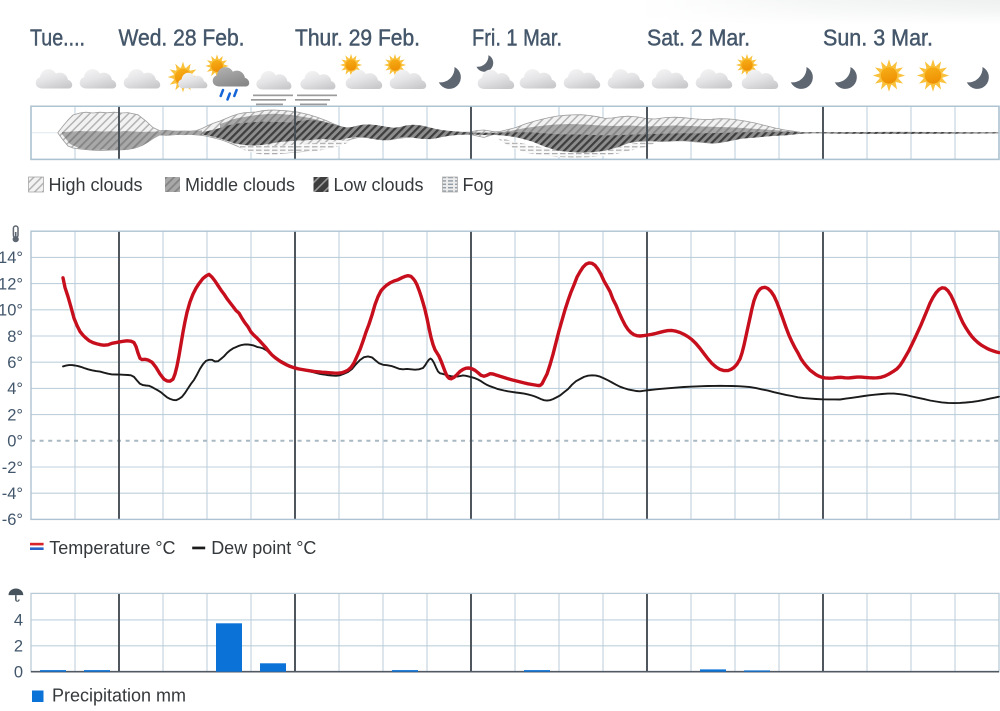 The height and width of the screenshot is (711, 1000). Describe the element at coordinates (18, 647) in the screenshot. I see `svg-text: 2` at that location.